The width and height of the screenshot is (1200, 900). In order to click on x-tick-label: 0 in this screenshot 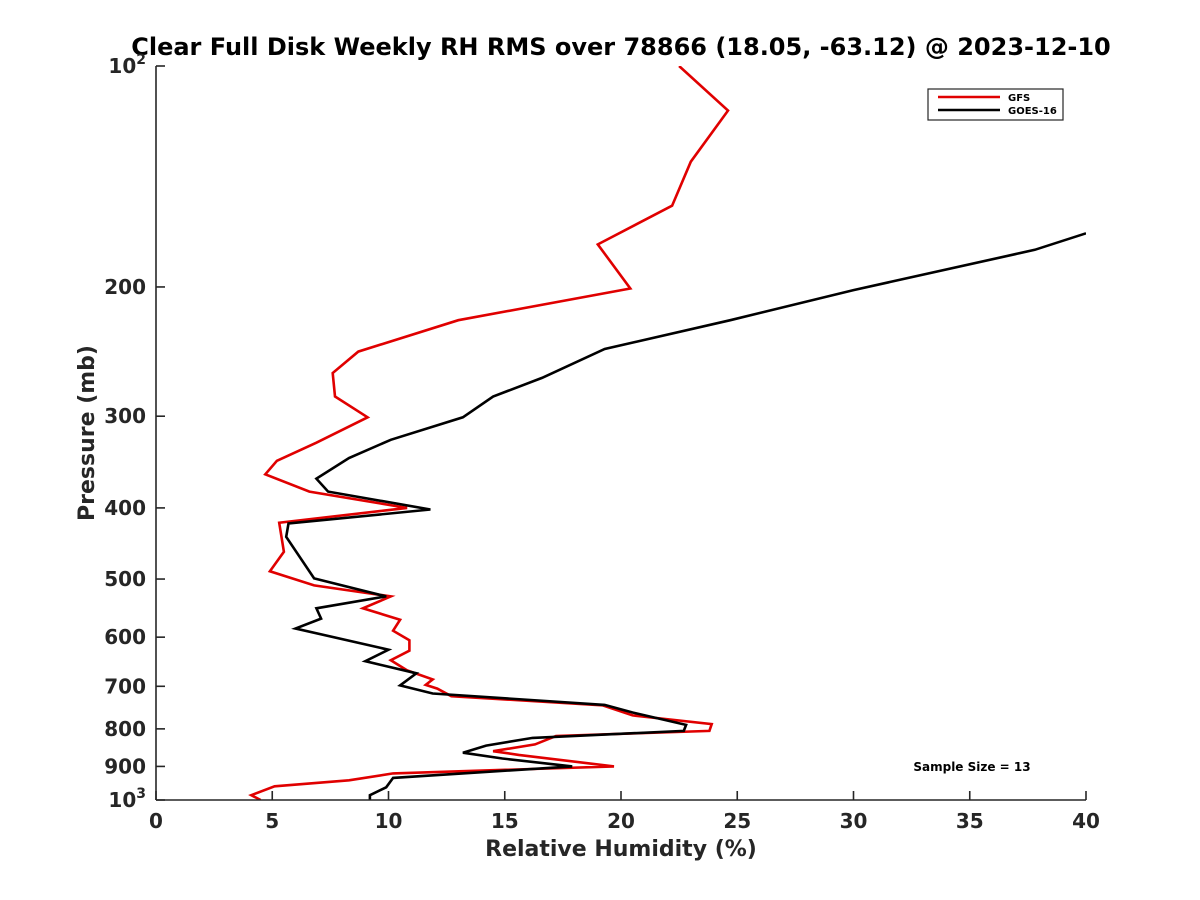, I will do `click(156, 821)`.